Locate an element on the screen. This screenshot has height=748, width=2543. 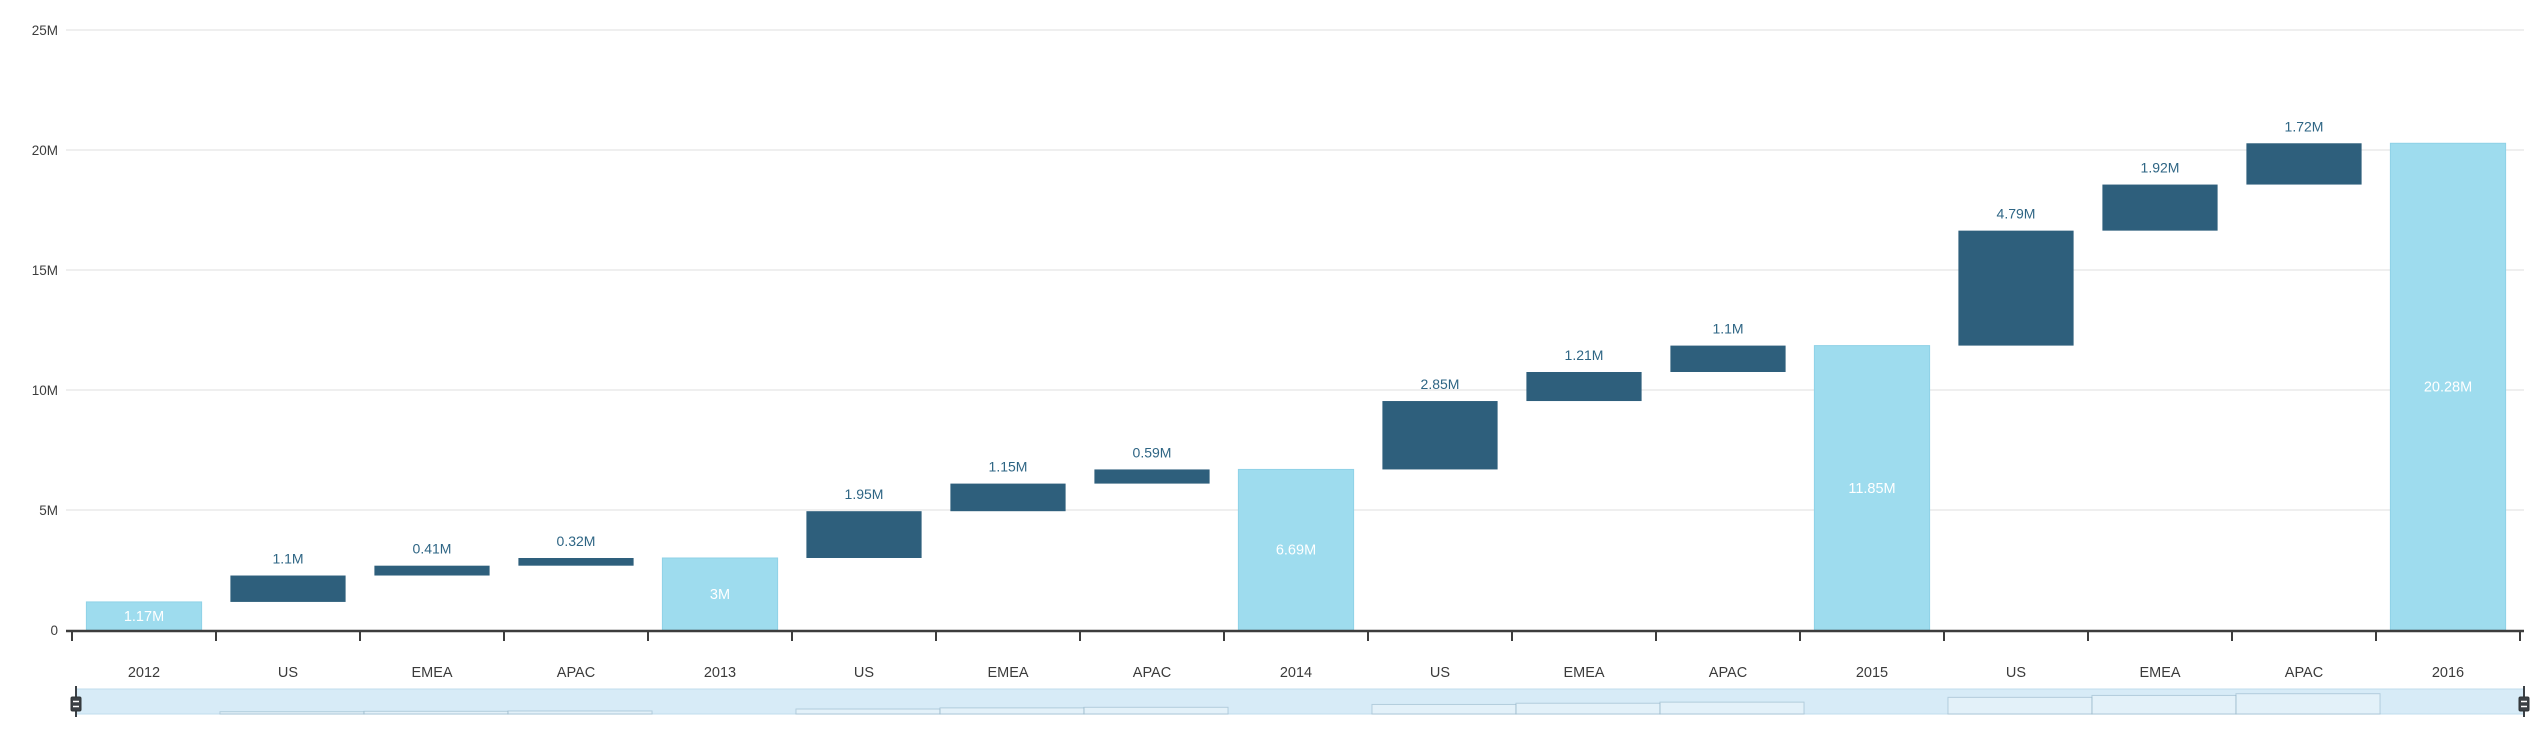
y-axis-label: 15M is located at coordinates (45, 270).